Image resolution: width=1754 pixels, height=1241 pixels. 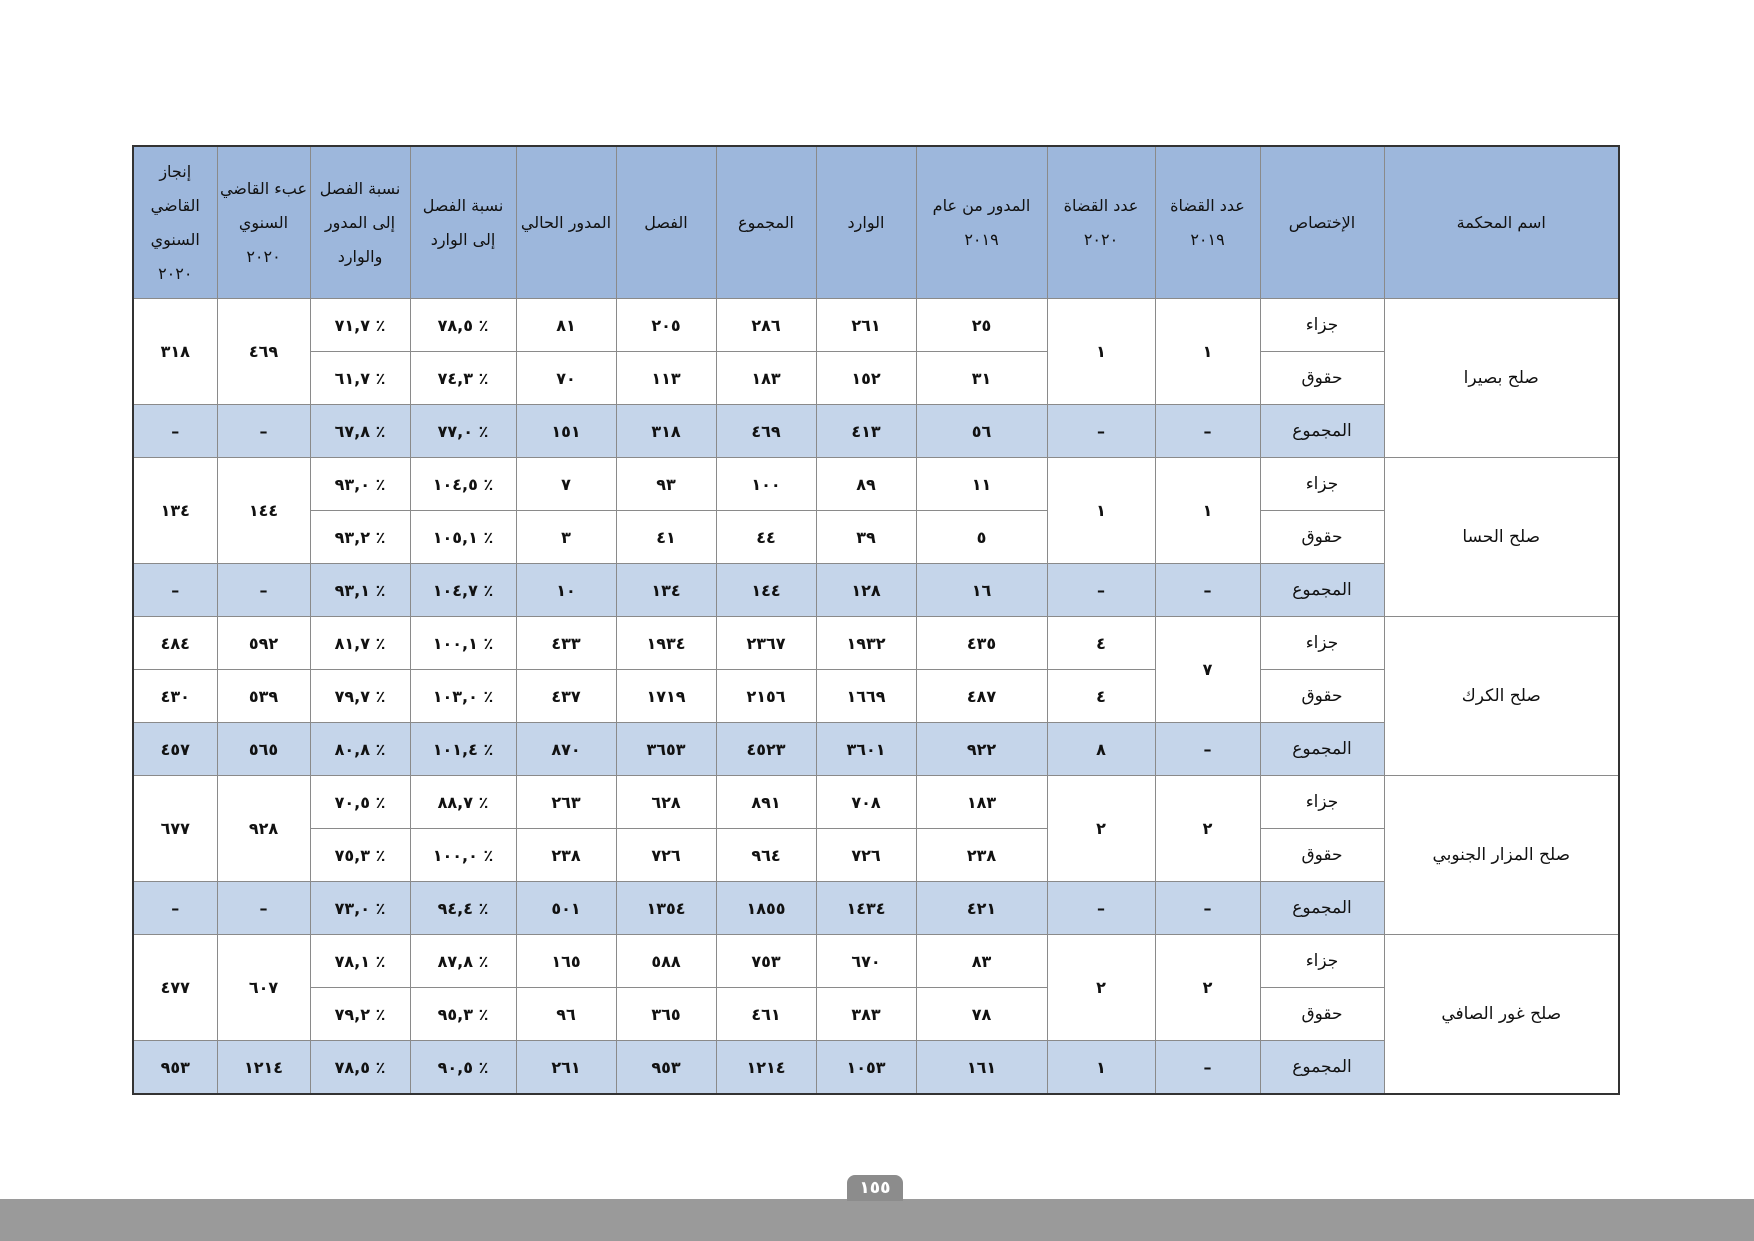 What do you see at coordinates (981, 1014) in the screenshot?
I see `cell-pending: ٧٨` at bounding box center [981, 1014].